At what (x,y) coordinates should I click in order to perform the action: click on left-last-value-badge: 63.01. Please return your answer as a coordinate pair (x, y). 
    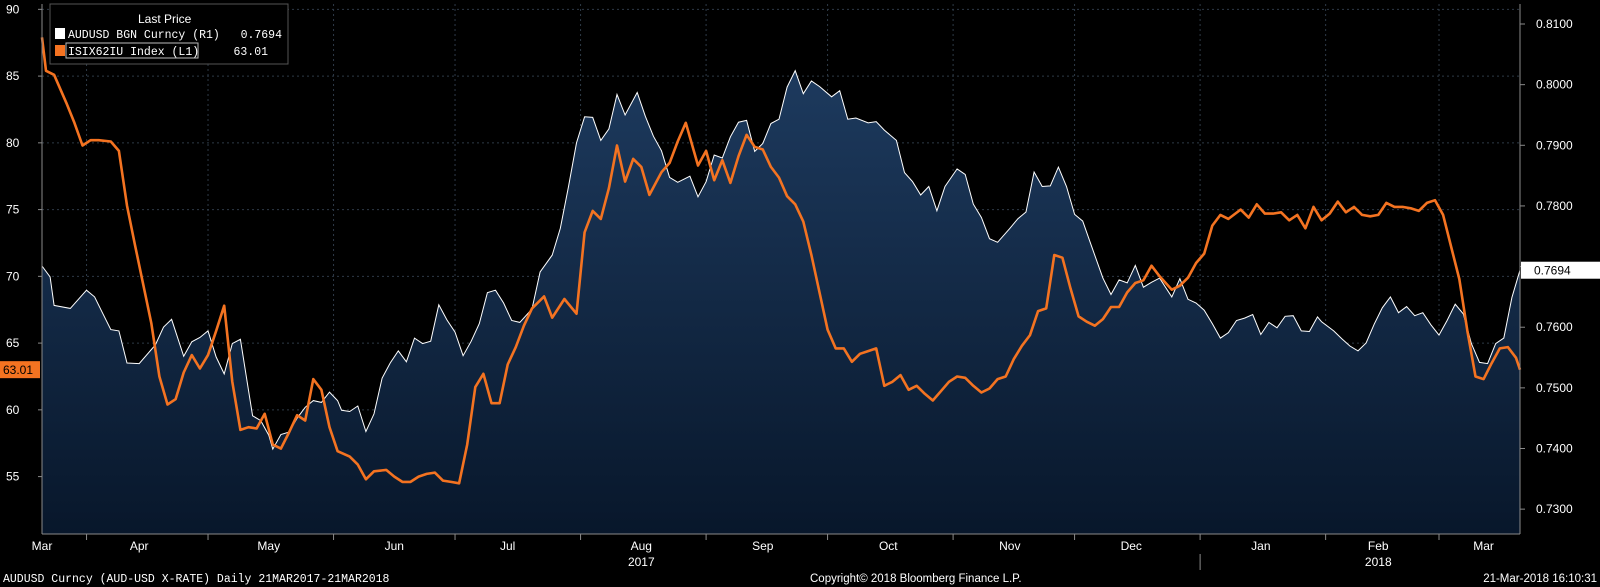
    Looking at the image, I should click on (20, 370).